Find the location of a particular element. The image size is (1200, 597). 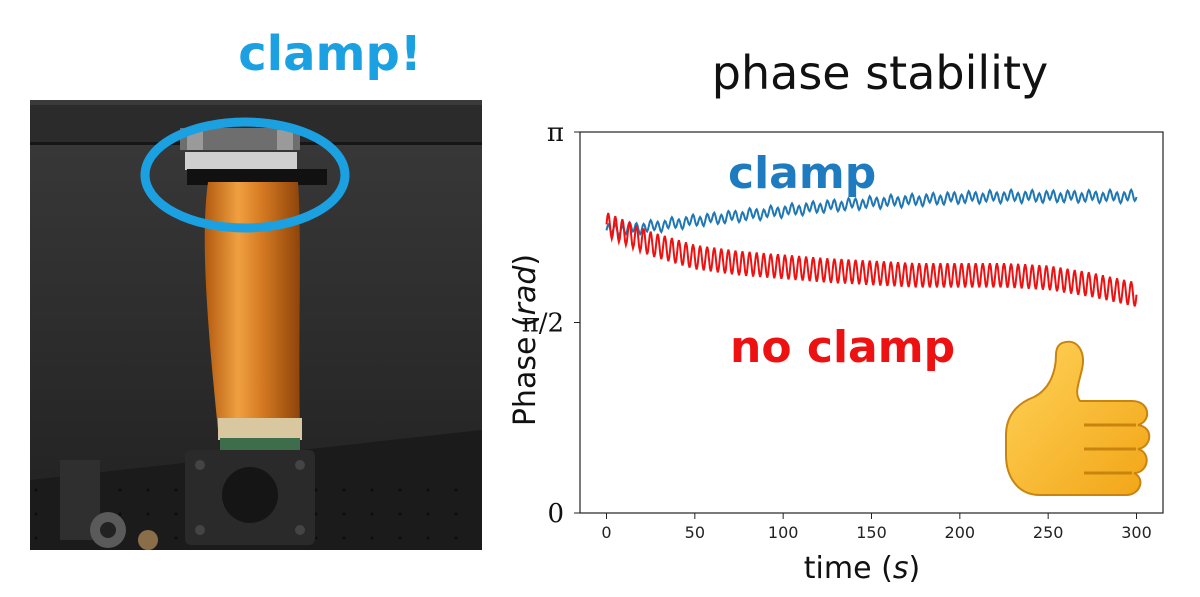

chart-title: phase stability is located at coordinates (880, 73).